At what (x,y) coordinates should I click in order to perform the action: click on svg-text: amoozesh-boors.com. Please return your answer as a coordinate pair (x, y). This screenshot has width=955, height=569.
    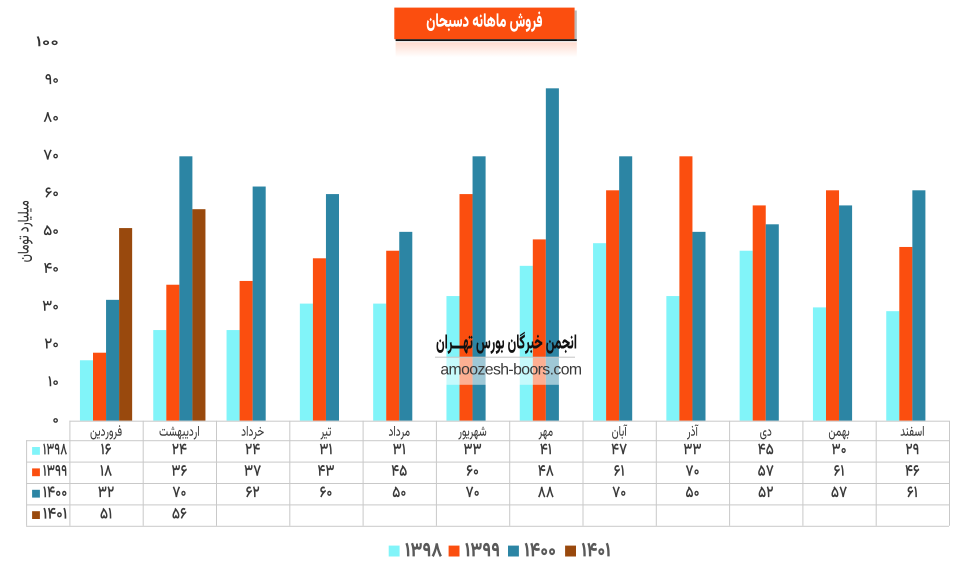
    Looking at the image, I should click on (511, 370).